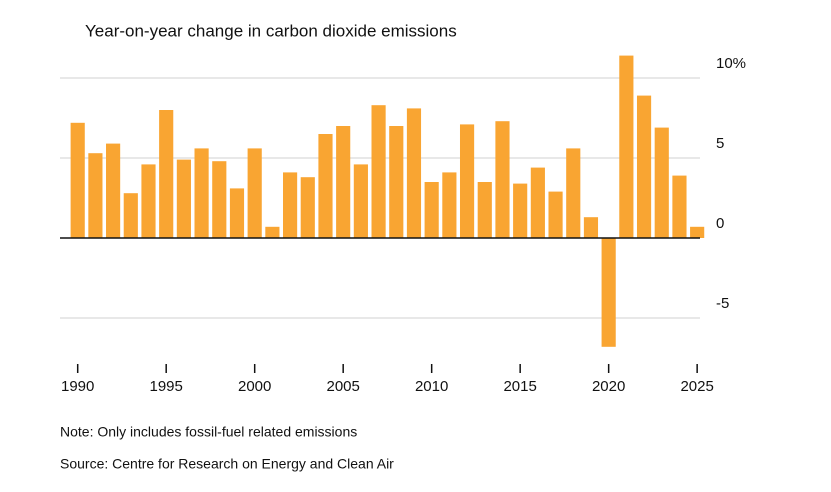 This screenshot has height=492, width=831. Describe the element at coordinates (166, 386) in the screenshot. I see `x-tick-label: 1995` at that location.